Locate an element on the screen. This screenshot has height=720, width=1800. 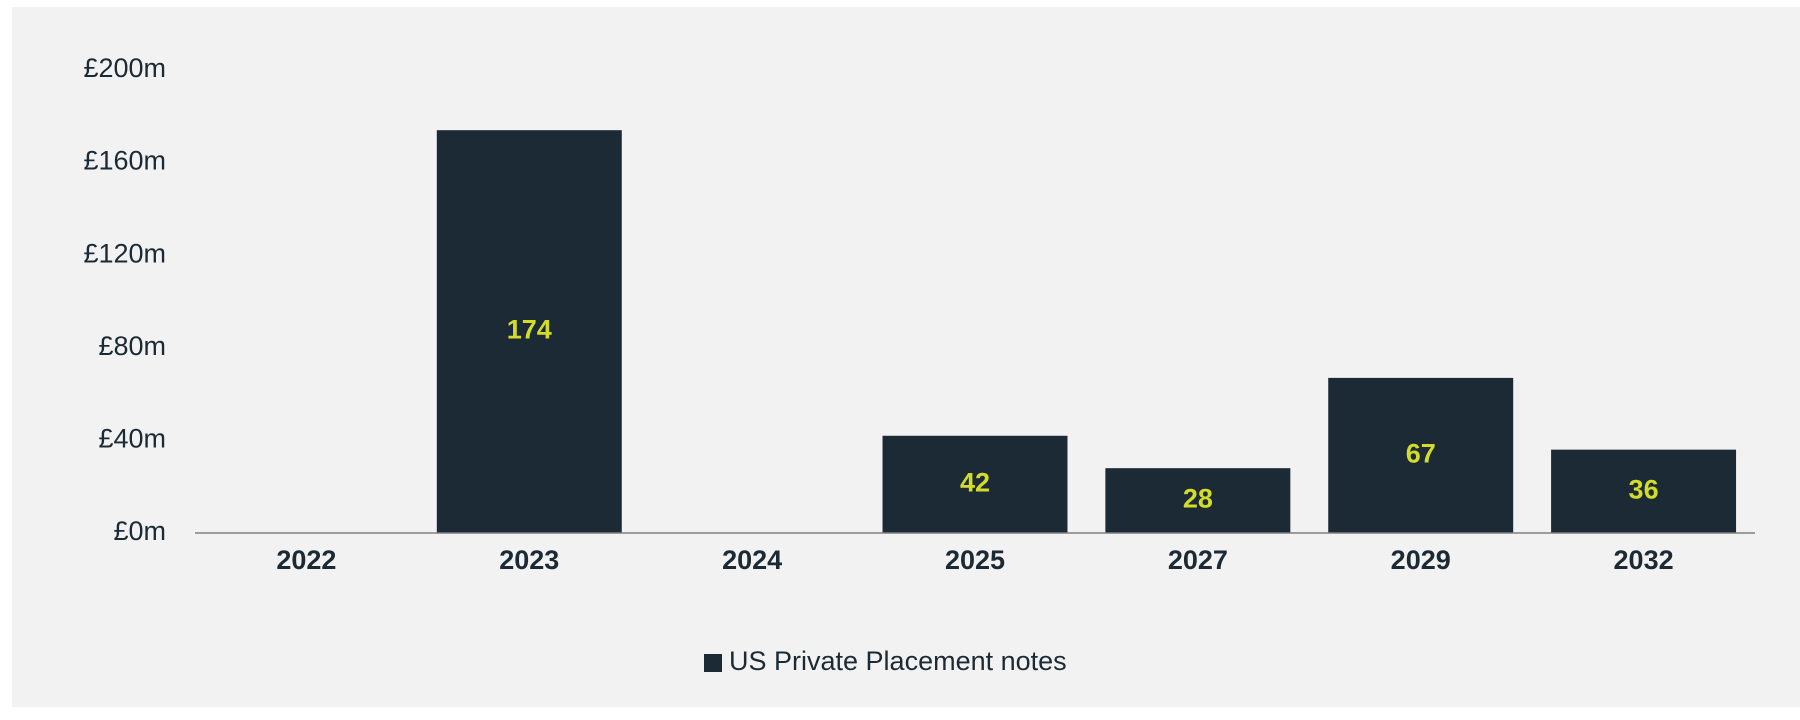
y-tick-label: £40m is located at coordinates (132, 439).